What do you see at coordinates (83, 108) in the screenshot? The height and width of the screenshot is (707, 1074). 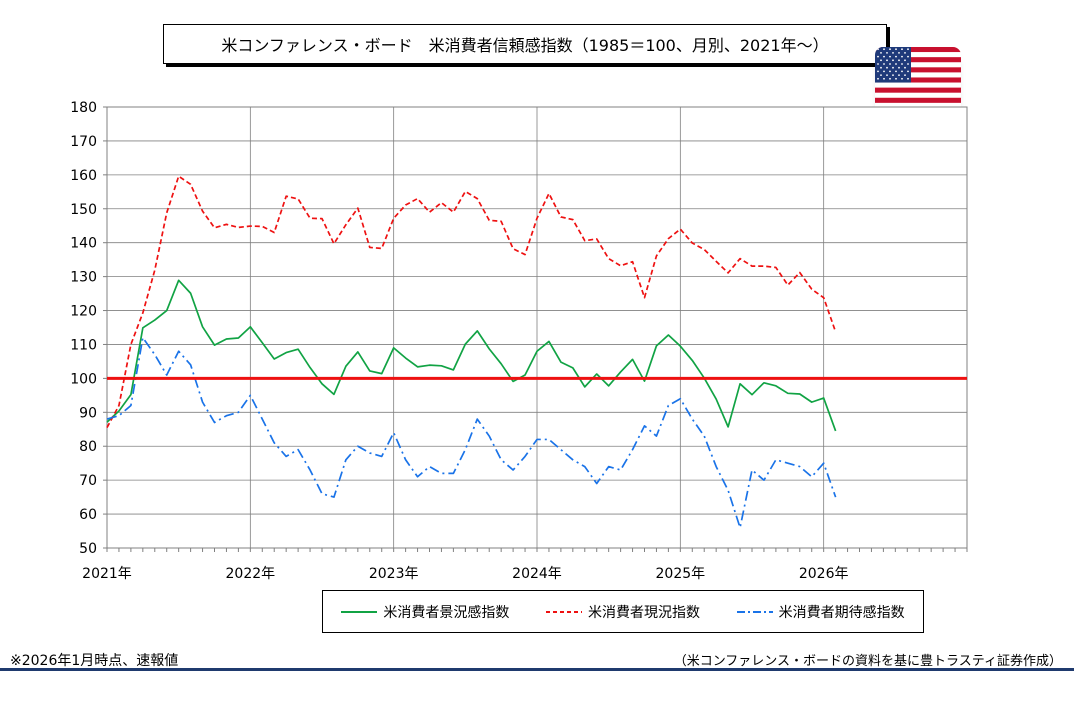 I see `y-tick-label: 180` at bounding box center [83, 108].